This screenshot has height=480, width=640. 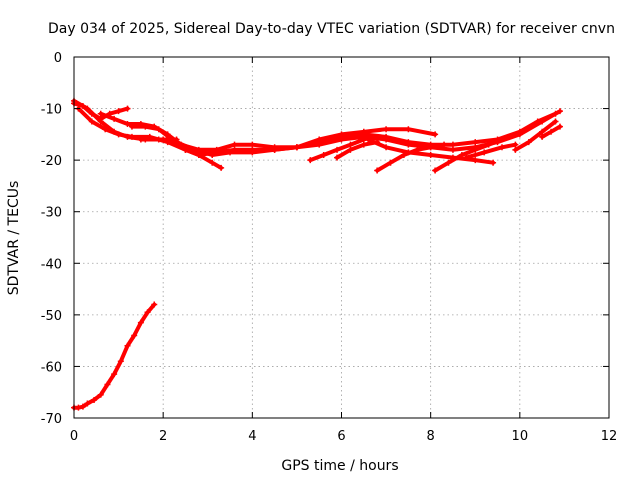 I want to click on x-tick-label: 10, so click(x=520, y=436).